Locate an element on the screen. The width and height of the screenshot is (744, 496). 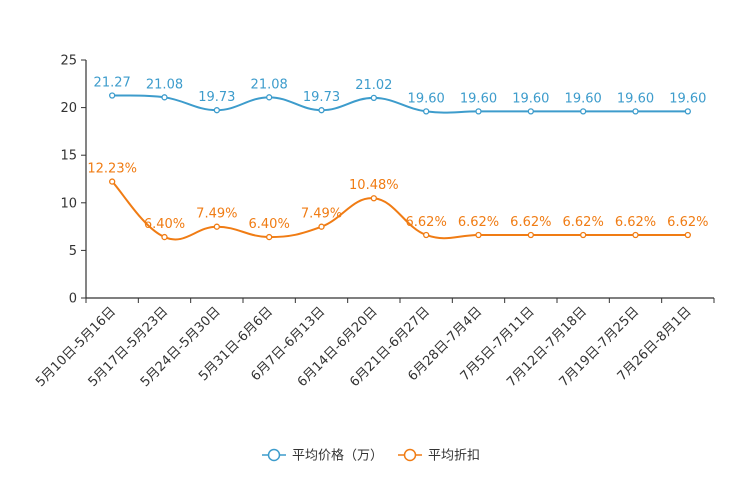
y-tick-label: 15 is located at coordinates (68, 156).